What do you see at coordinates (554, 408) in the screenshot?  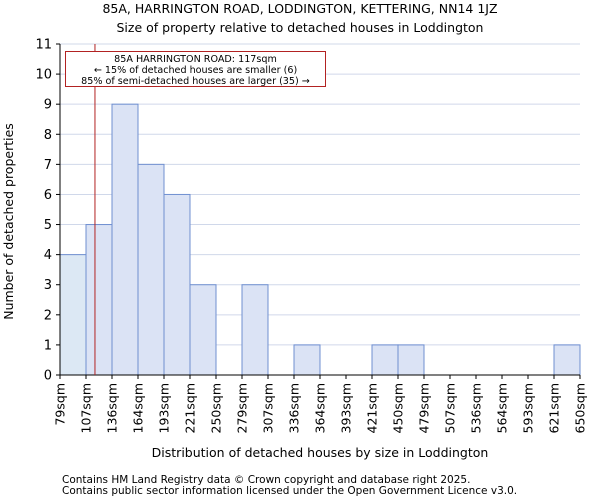 I see `x-tick-label: 621sqm` at bounding box center [554, 408].